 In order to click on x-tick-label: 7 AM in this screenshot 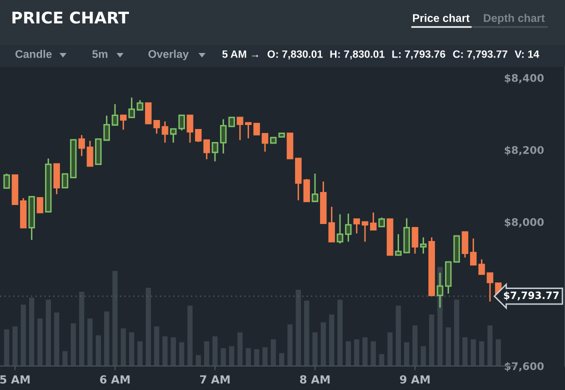, I will do `click(215, 379)`.